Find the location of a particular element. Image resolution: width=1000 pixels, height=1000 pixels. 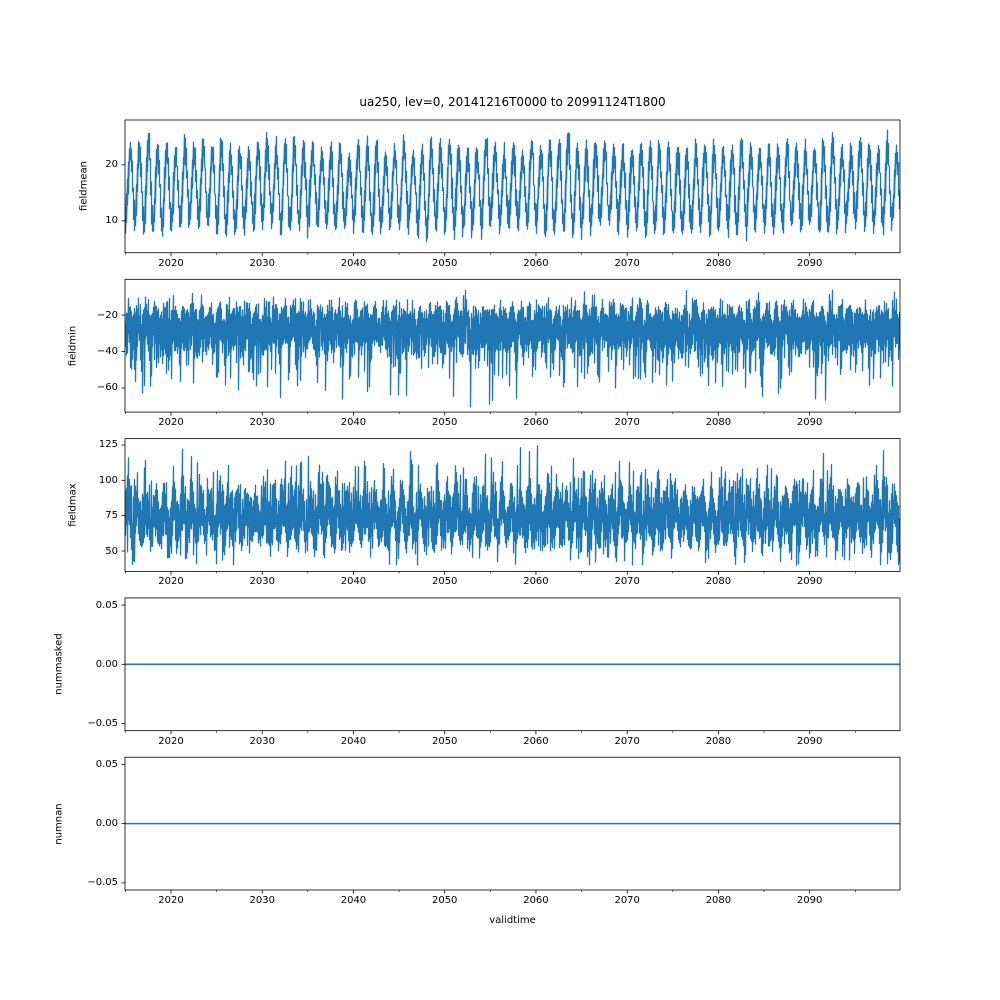

y-axis-label-fieldmax: fieldmax is located at coordinates (73, 505).